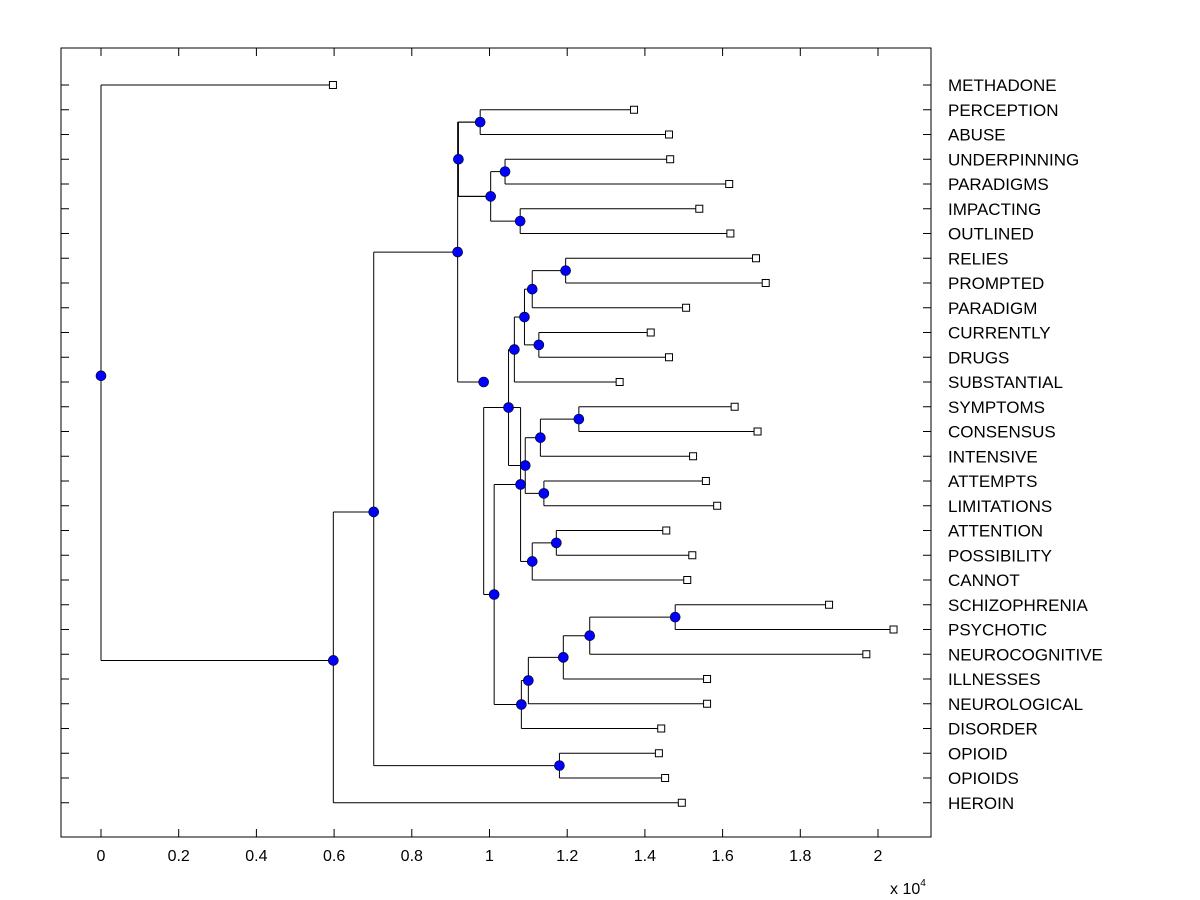 The image size is (1200, 900). I want to click on x-tick-label: 0.2, so click(179, 856).